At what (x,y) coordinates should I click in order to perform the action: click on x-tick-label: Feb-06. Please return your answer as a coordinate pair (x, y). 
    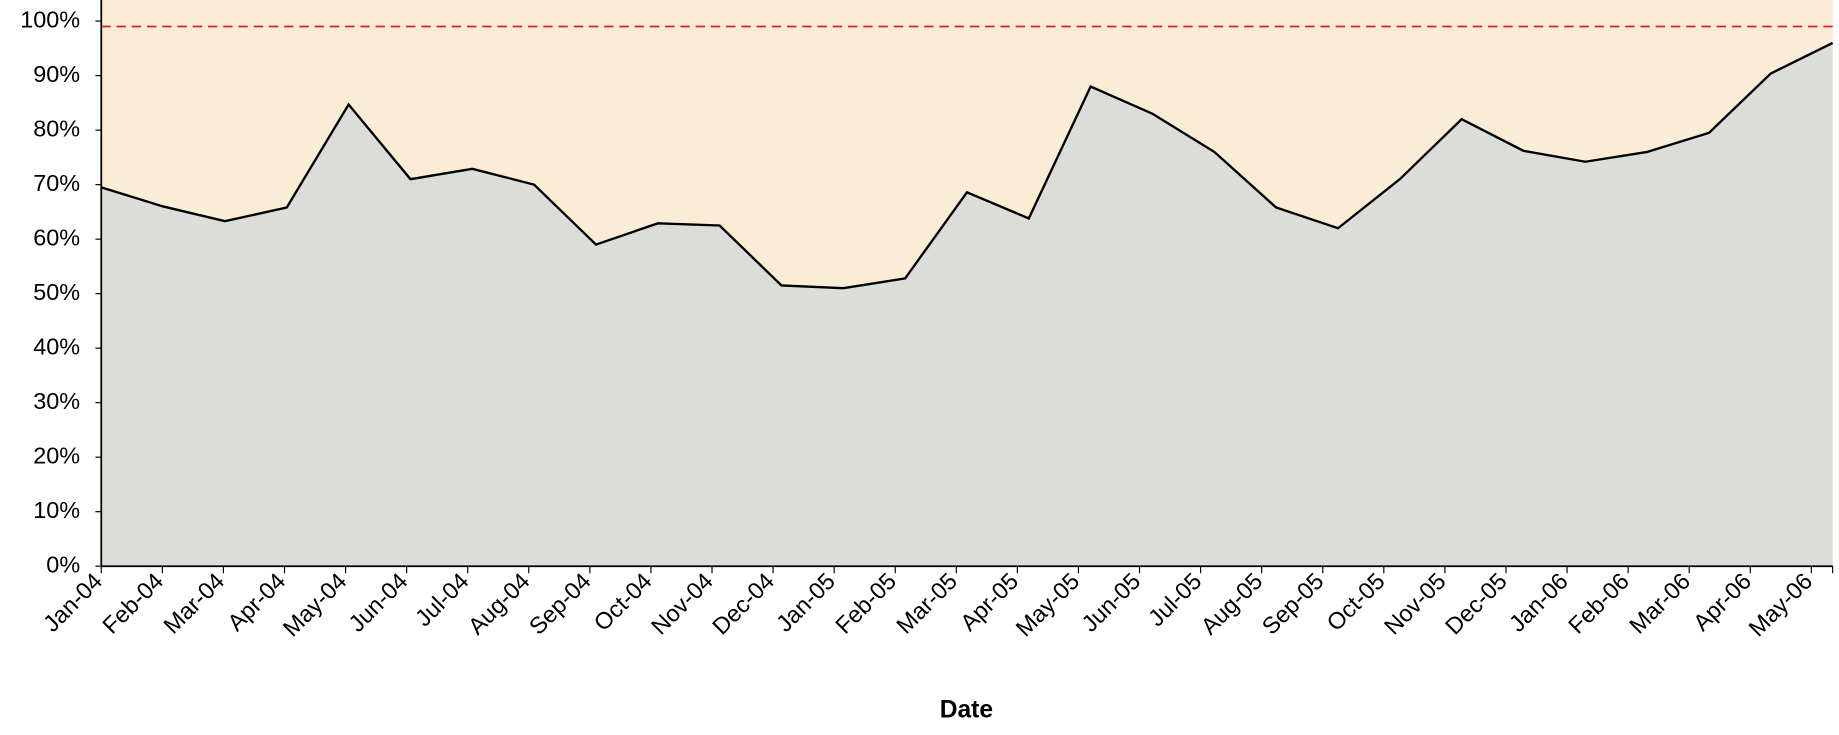
    Looking at the image, I should click on (1598, 603).